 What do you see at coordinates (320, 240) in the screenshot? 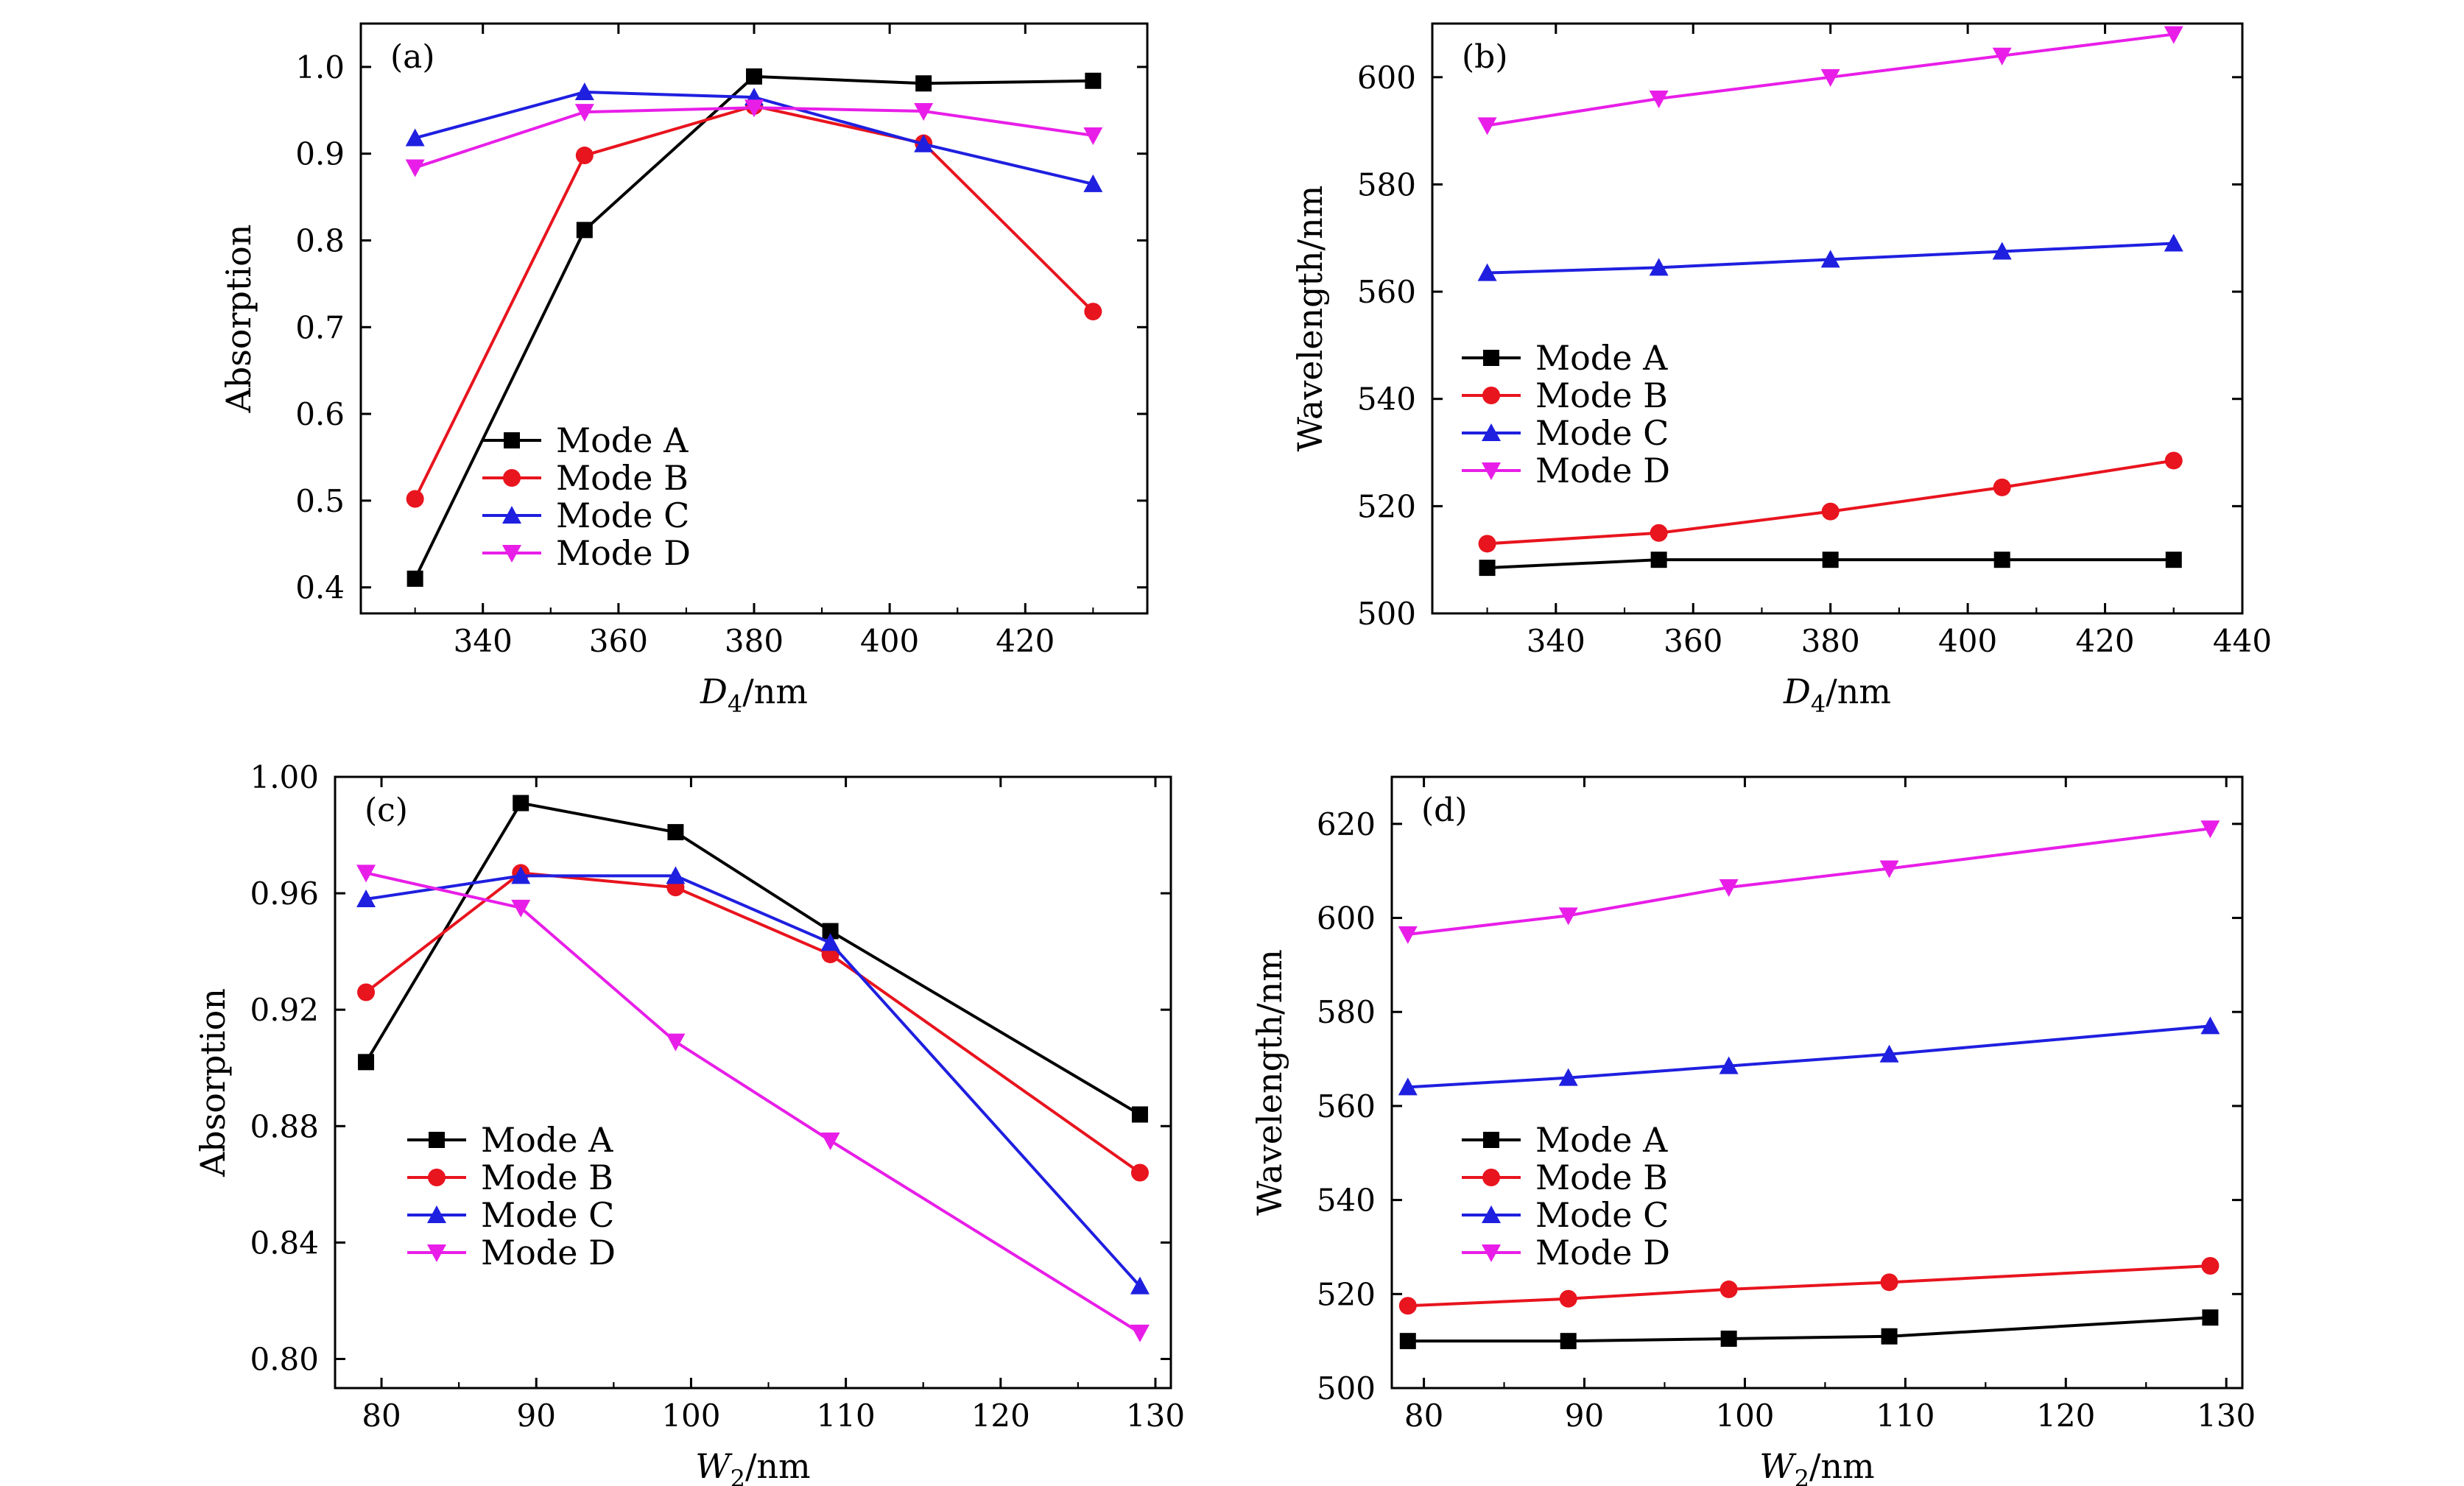
I see `y-tick-label: 0.8` at bounding box center [320, 240].